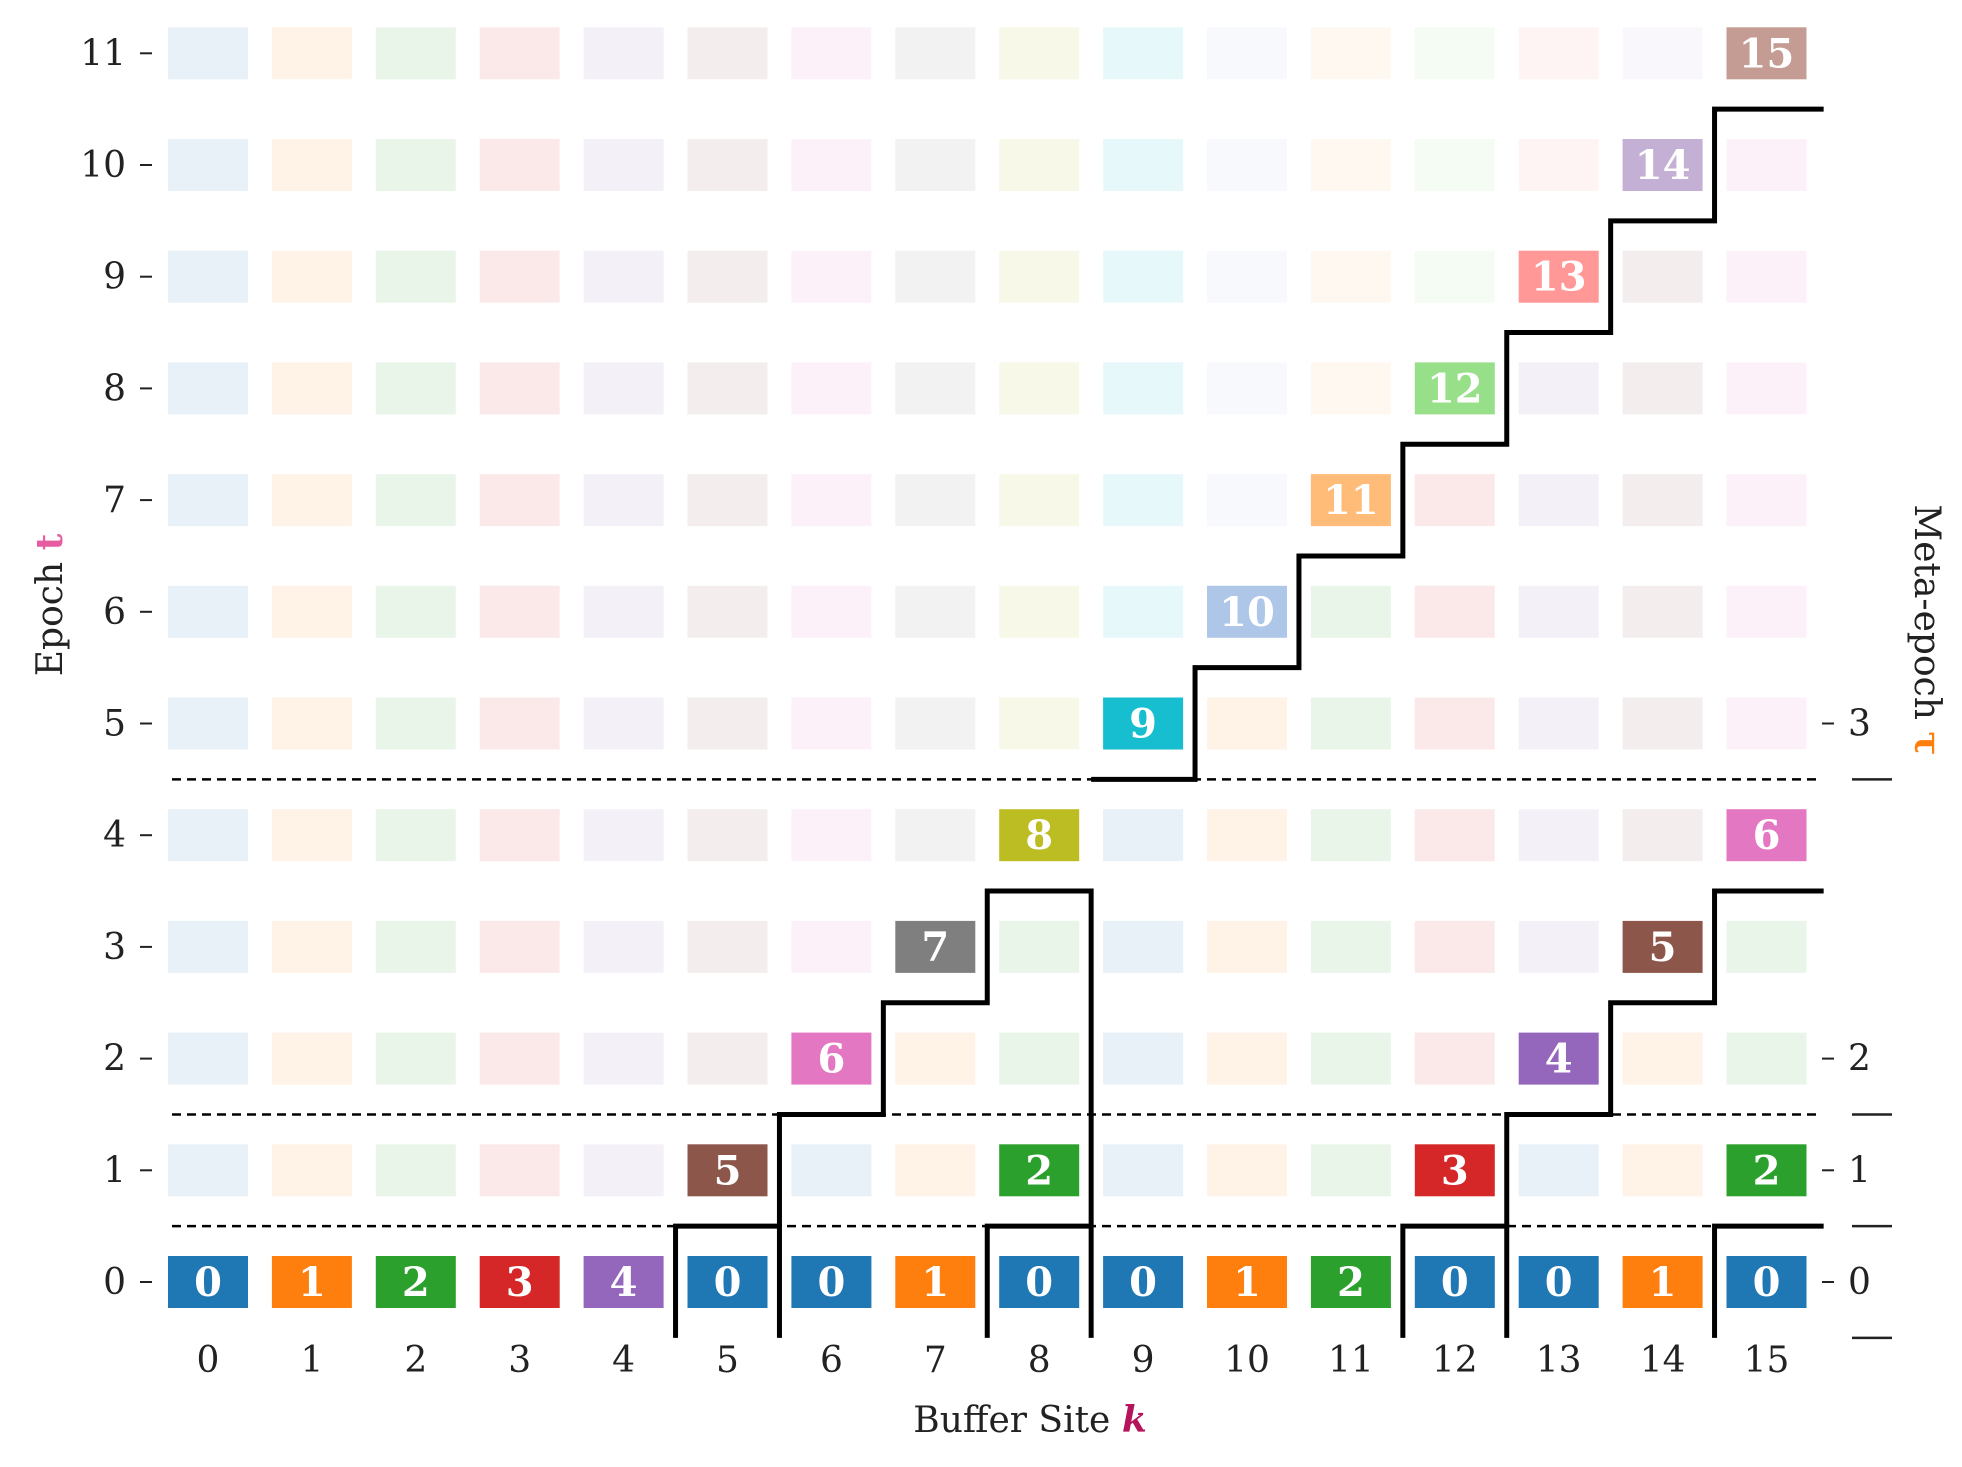 The height and width of the screenshot is (1467, 1962). I want to click on cell-value: 6, so click(1767, 835).